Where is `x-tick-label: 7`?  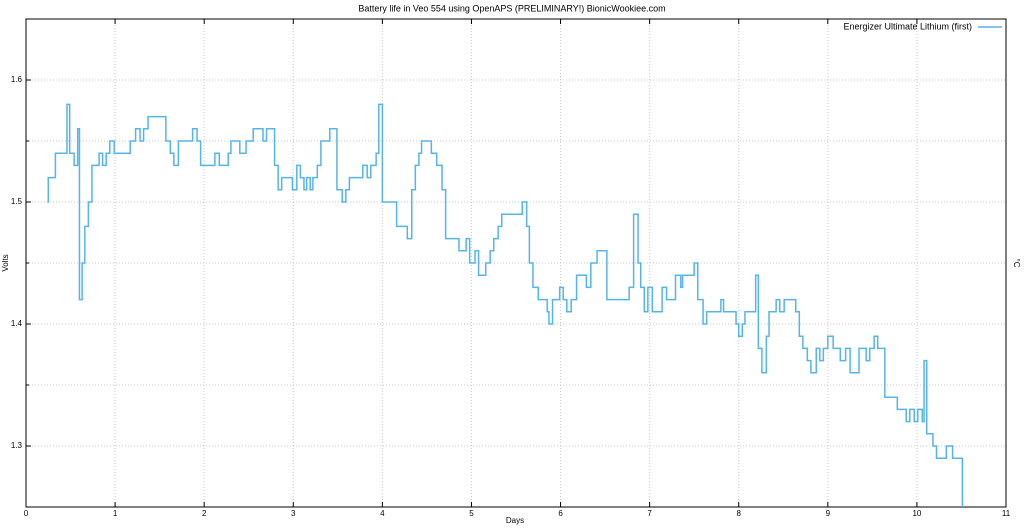 x-tick-label: 7 is located at coordinates (649, 513).